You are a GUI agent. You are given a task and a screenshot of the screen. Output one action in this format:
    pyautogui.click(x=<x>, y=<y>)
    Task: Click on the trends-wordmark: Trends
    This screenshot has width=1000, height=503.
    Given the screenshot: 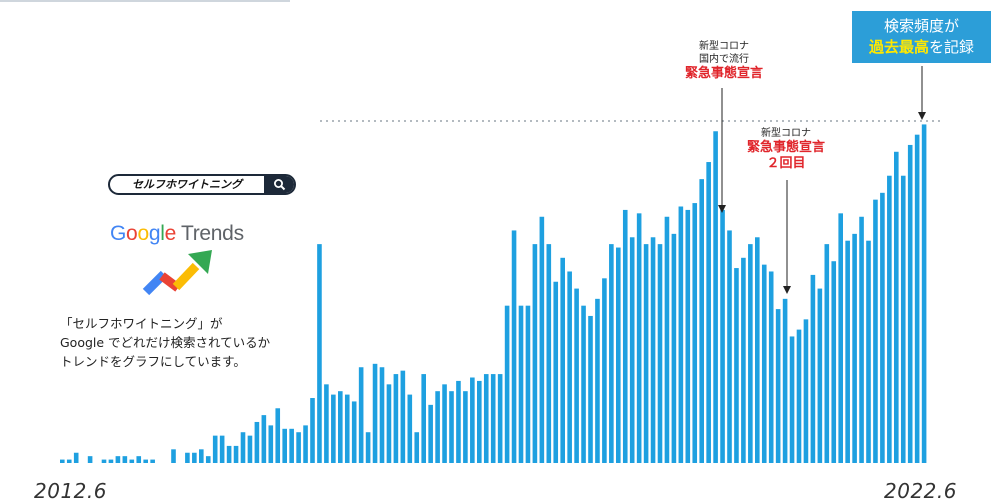 What is the action you would take?
    pyautogui.click(x=212, y=233)
    